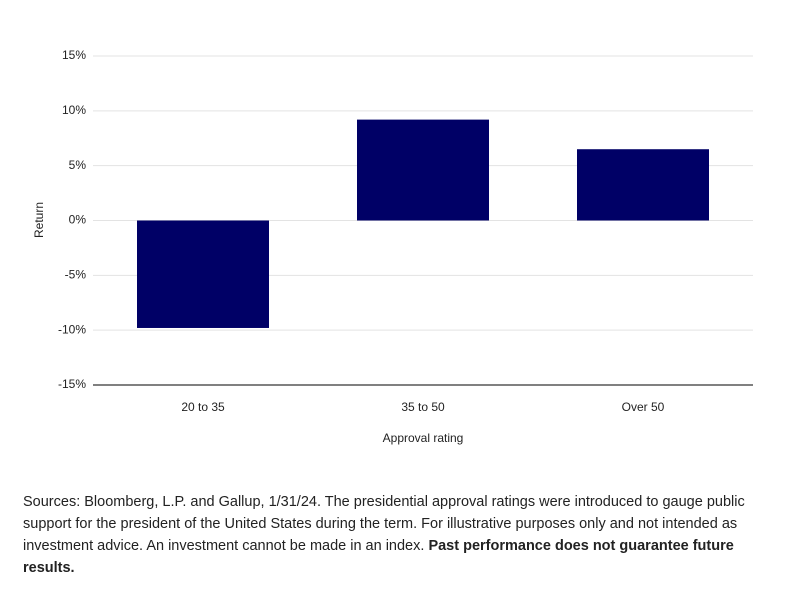  Describe the element at coordinates (74, 55) in the screenshot. I see `y-tick-label: 15%` at that location.